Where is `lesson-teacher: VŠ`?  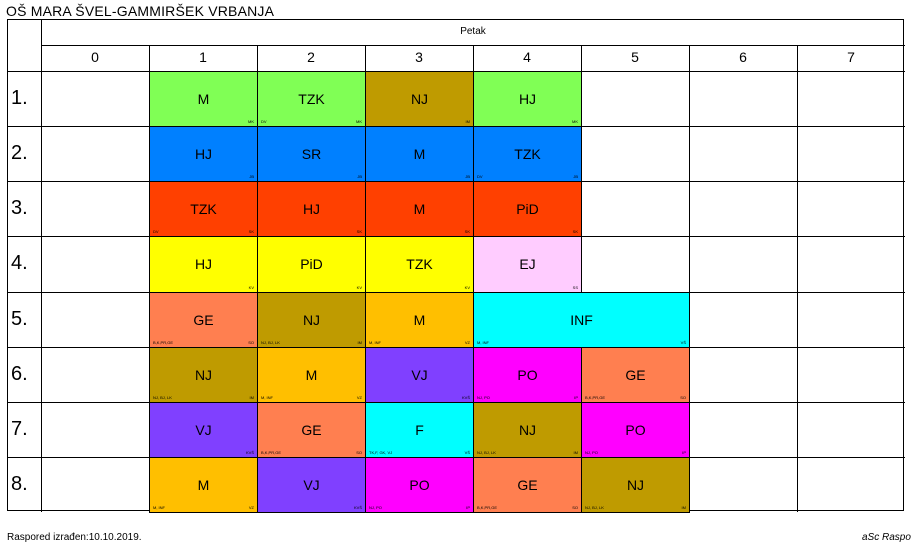
lesson-teacher: VŠ is located at coordinates (467, 452).